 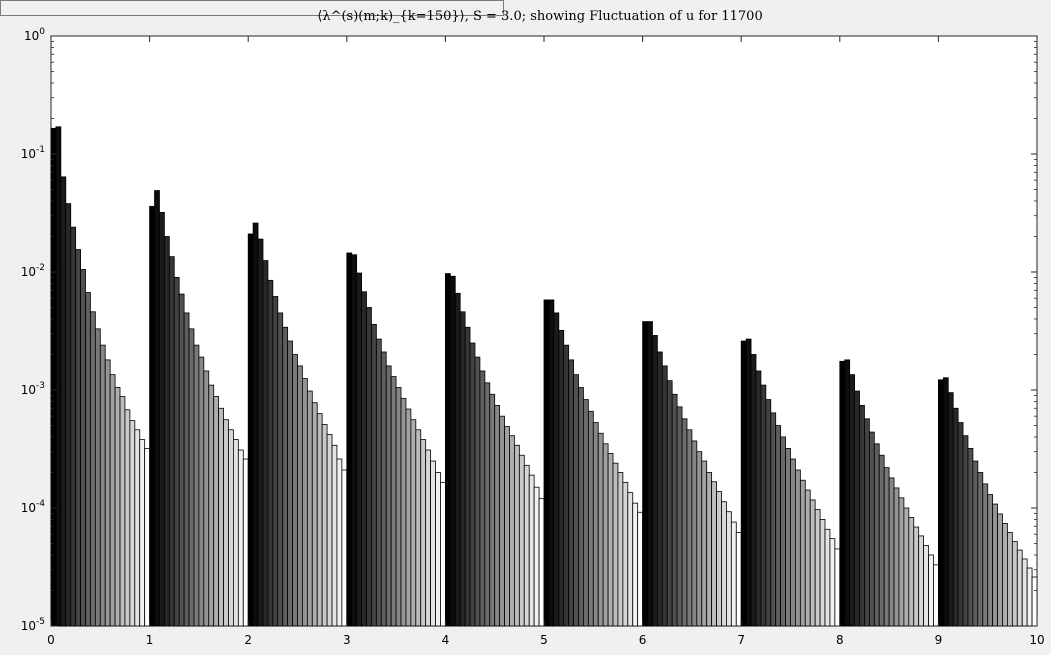 I want to click on bar-group1-bar2, so click(x=162, y=419).